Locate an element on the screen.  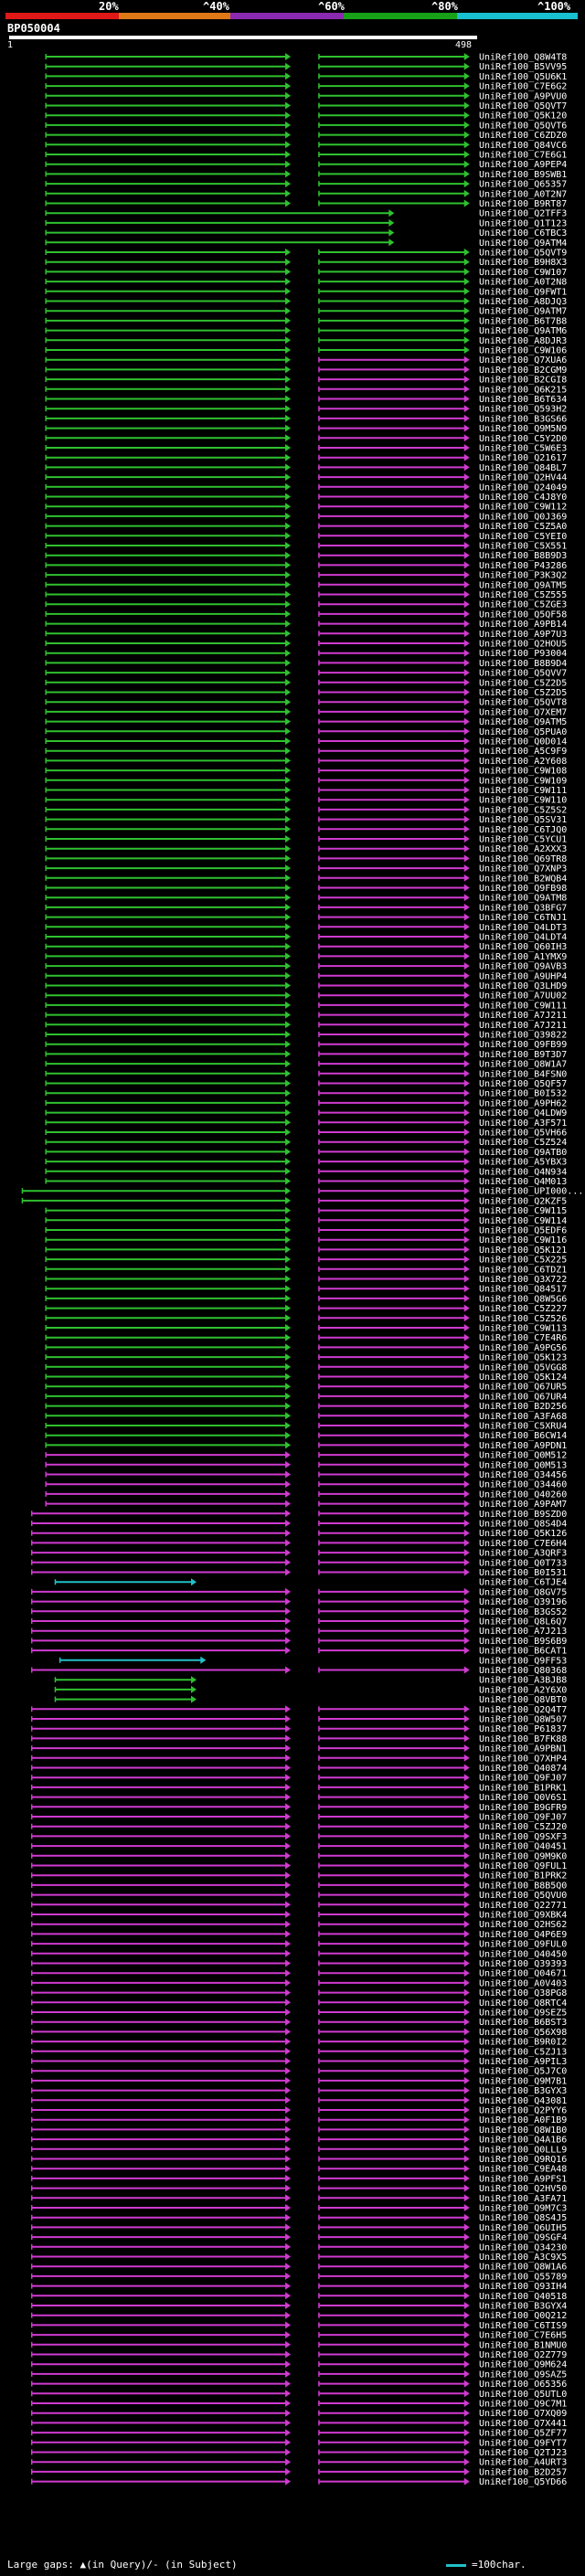
hit-label: UniRef100_B6T634 is located at coordinates (523, 400).